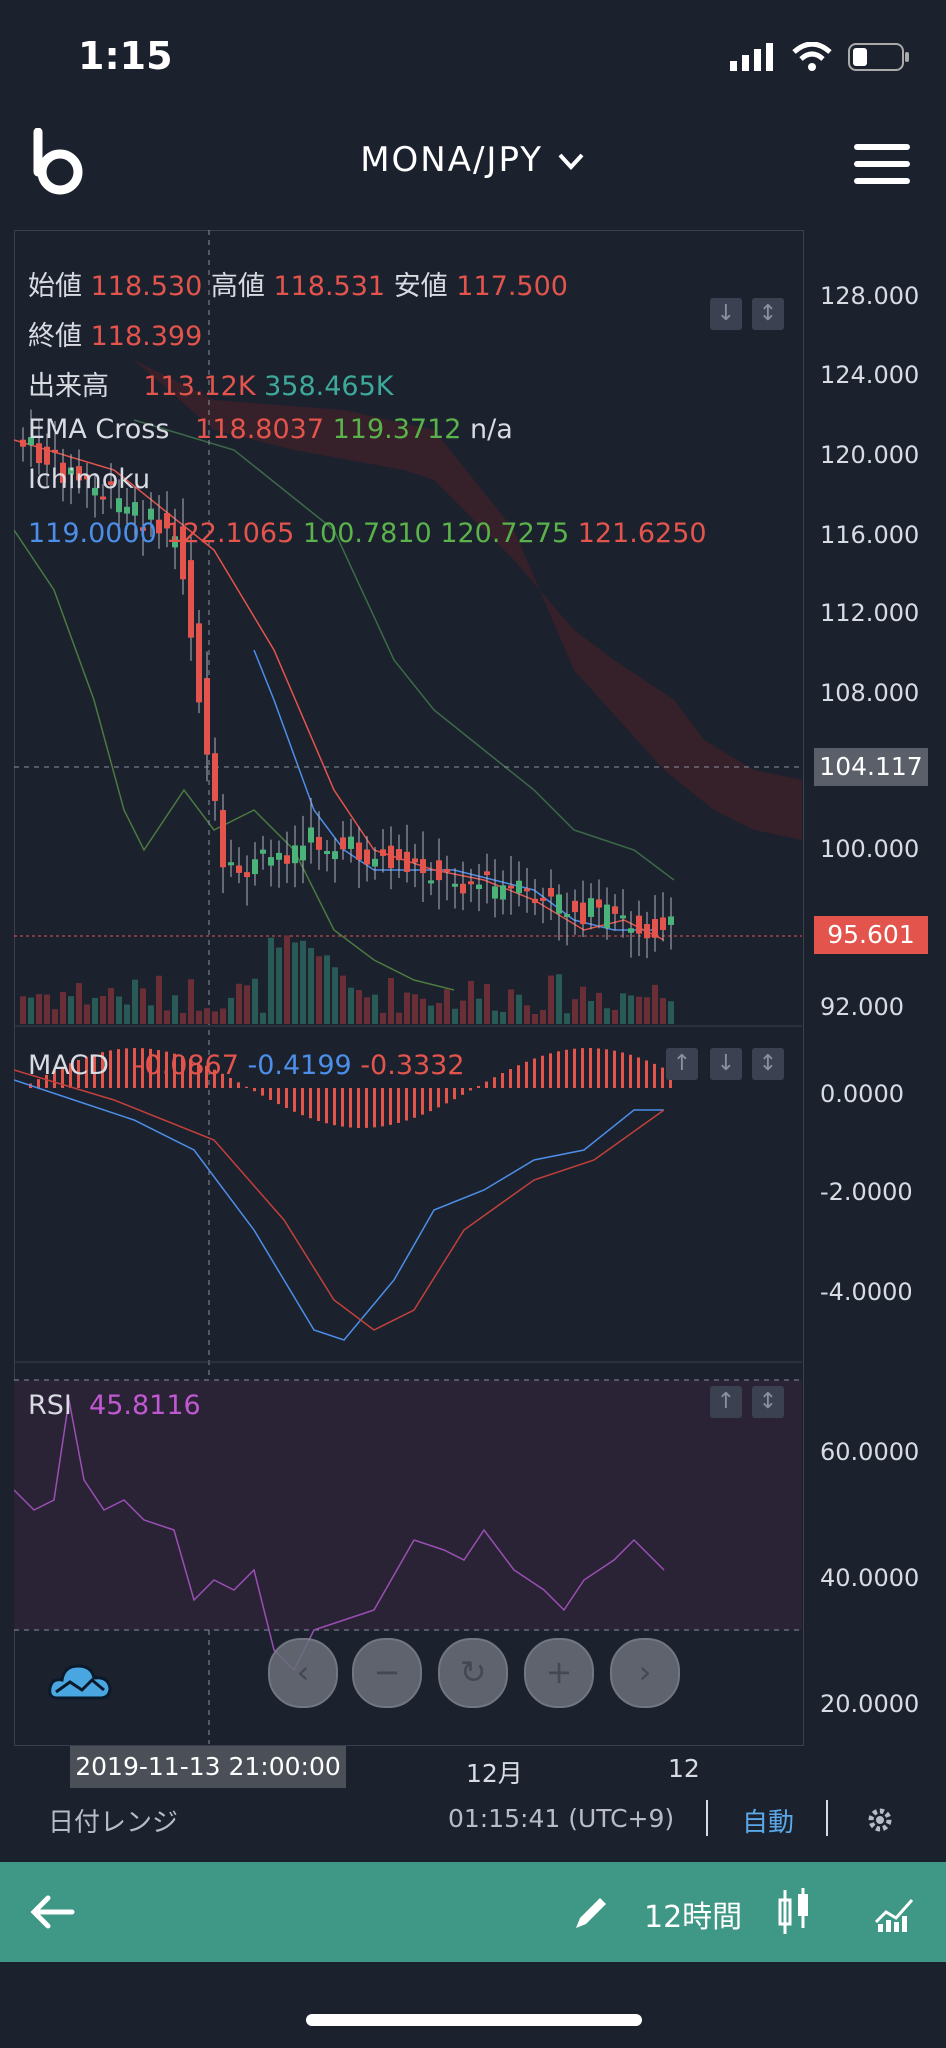 The image size is (946, 2048). What do you see at coordinates (684, 1768) in the screenshot?
I see `time-tick: 12` at bounding box center [684, 1768].